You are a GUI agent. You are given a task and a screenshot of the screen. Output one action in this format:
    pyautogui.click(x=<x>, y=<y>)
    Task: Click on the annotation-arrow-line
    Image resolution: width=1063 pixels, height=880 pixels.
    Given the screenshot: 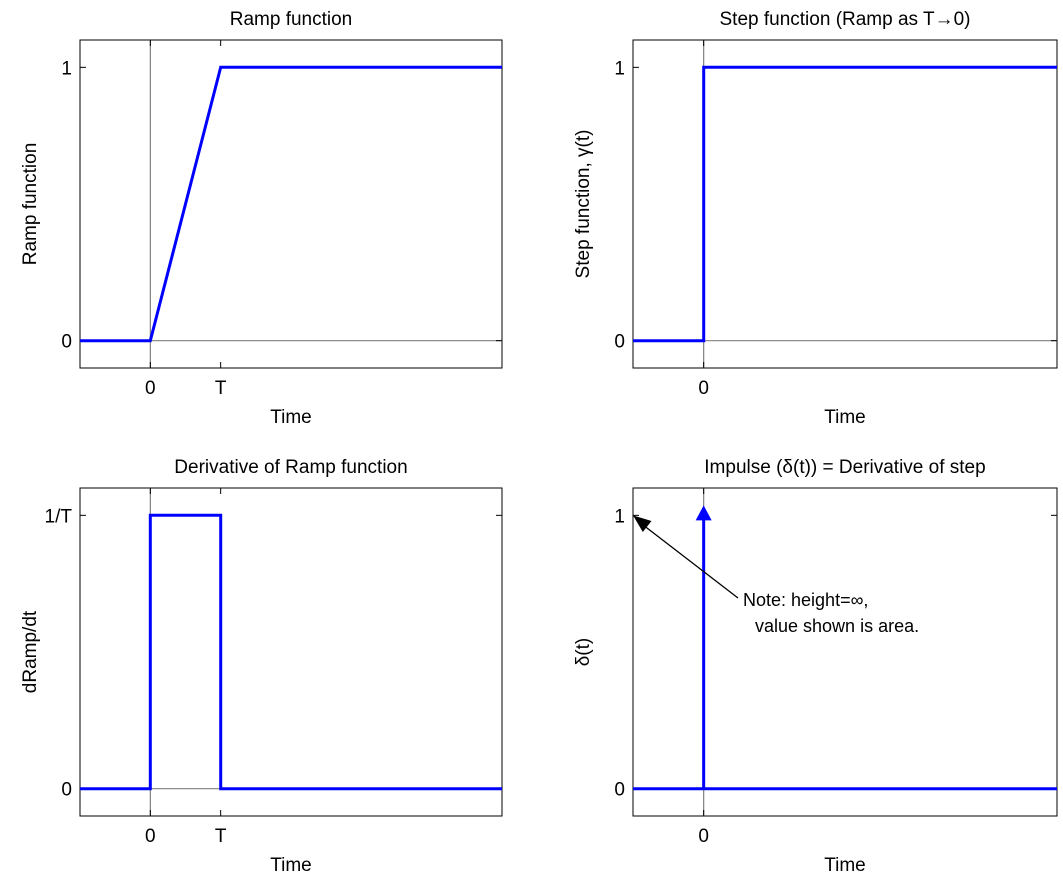 What is the action you would take?
    pyautogui.click(x=689, y=560)
    